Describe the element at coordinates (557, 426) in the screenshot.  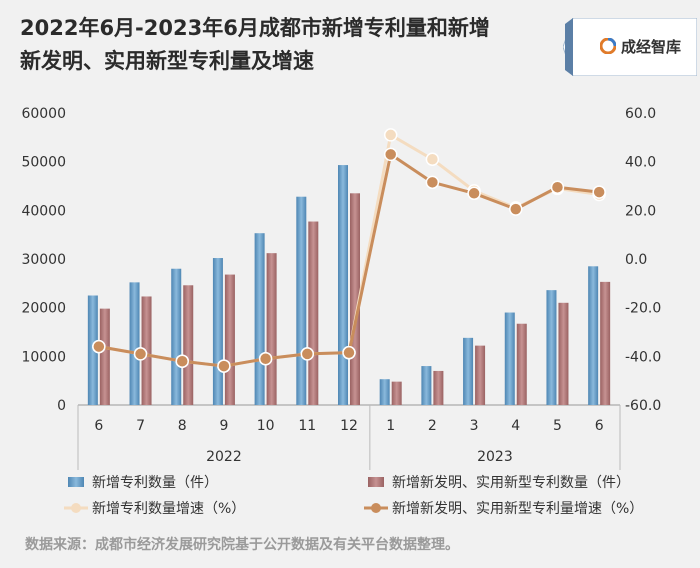
I see `x-tick-label: 5` at that location.